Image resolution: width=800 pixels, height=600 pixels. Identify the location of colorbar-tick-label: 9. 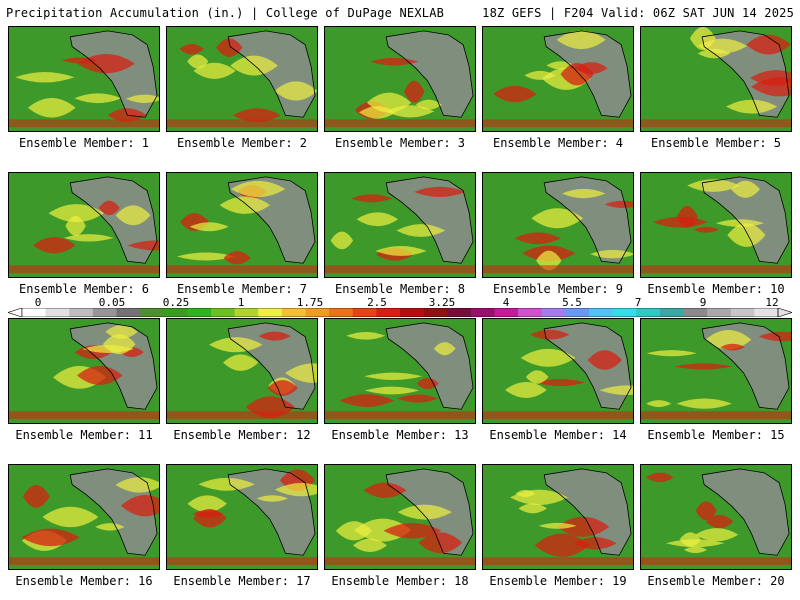
(703, 302).